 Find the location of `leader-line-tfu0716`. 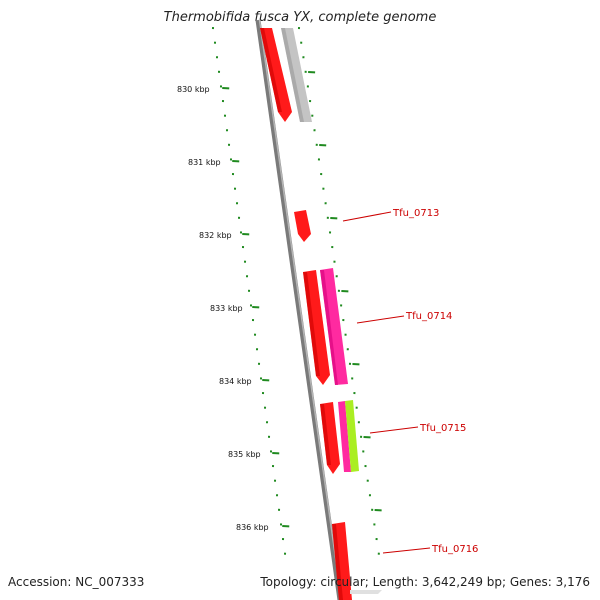

leader-line-tfu0716 is located at coordinates (406, 550).